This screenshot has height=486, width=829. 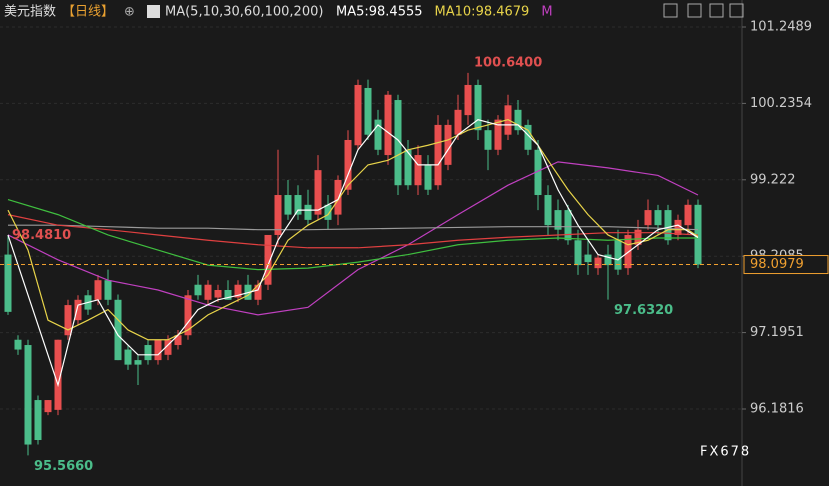 What do you see at coordinates (129, 12) in the screenshot?
I see `settings-icon: ⊕` at bounding box center [129, 12].